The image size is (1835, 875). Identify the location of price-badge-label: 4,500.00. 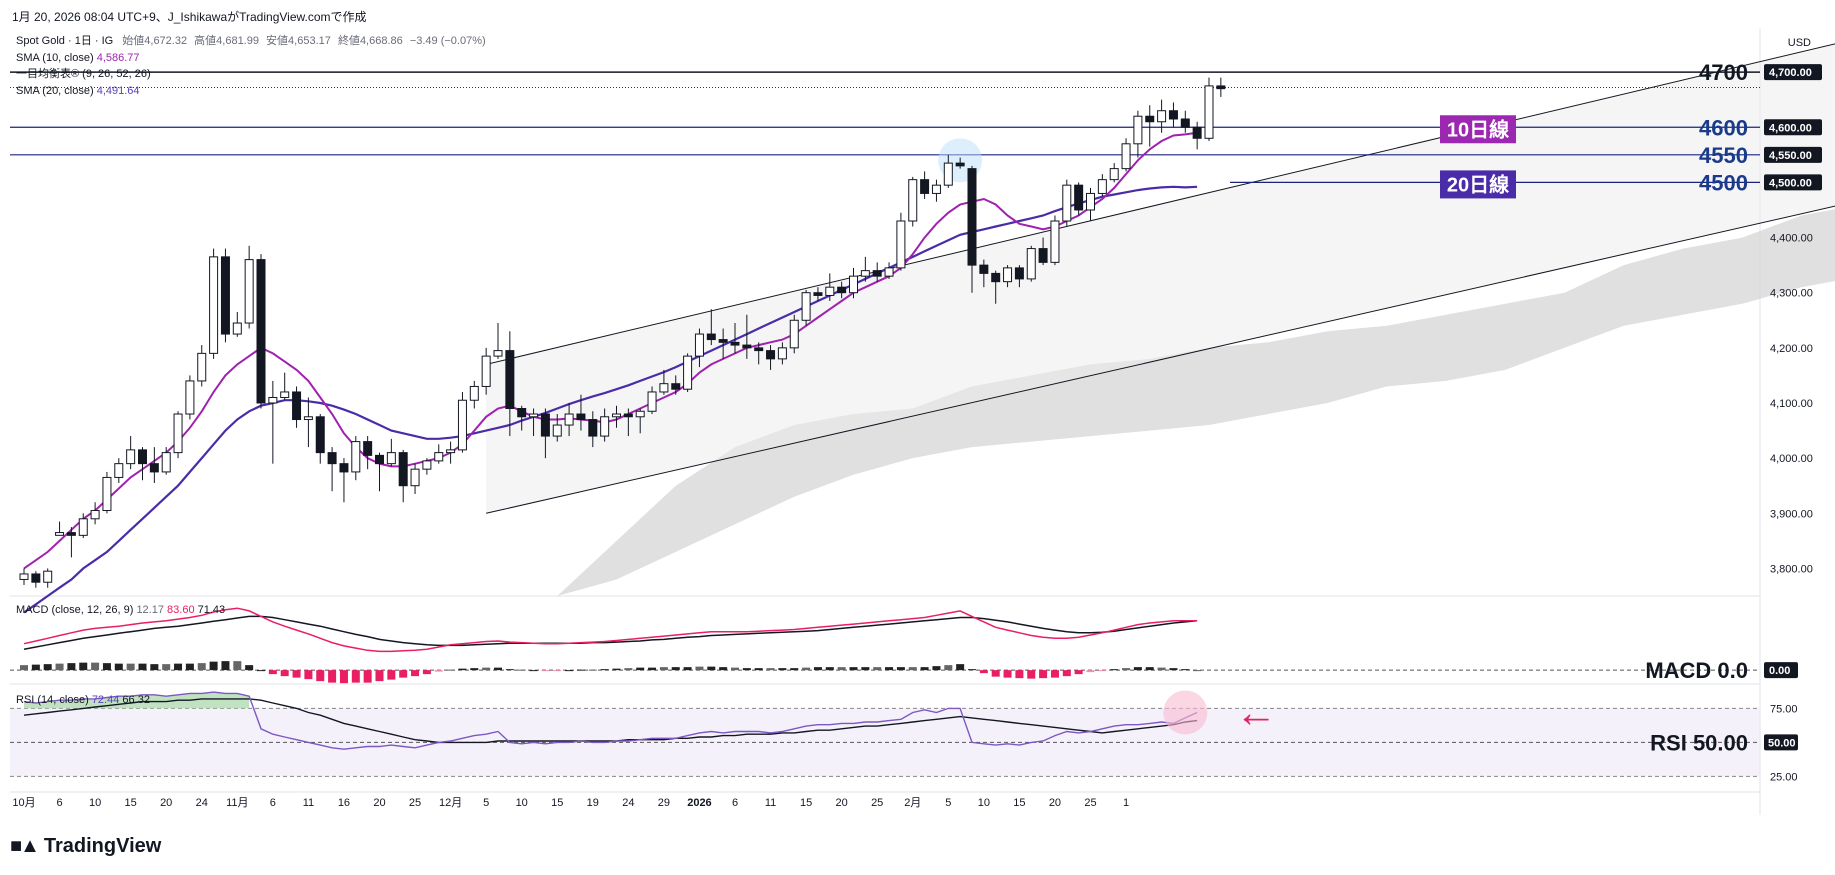
(1790, 183).